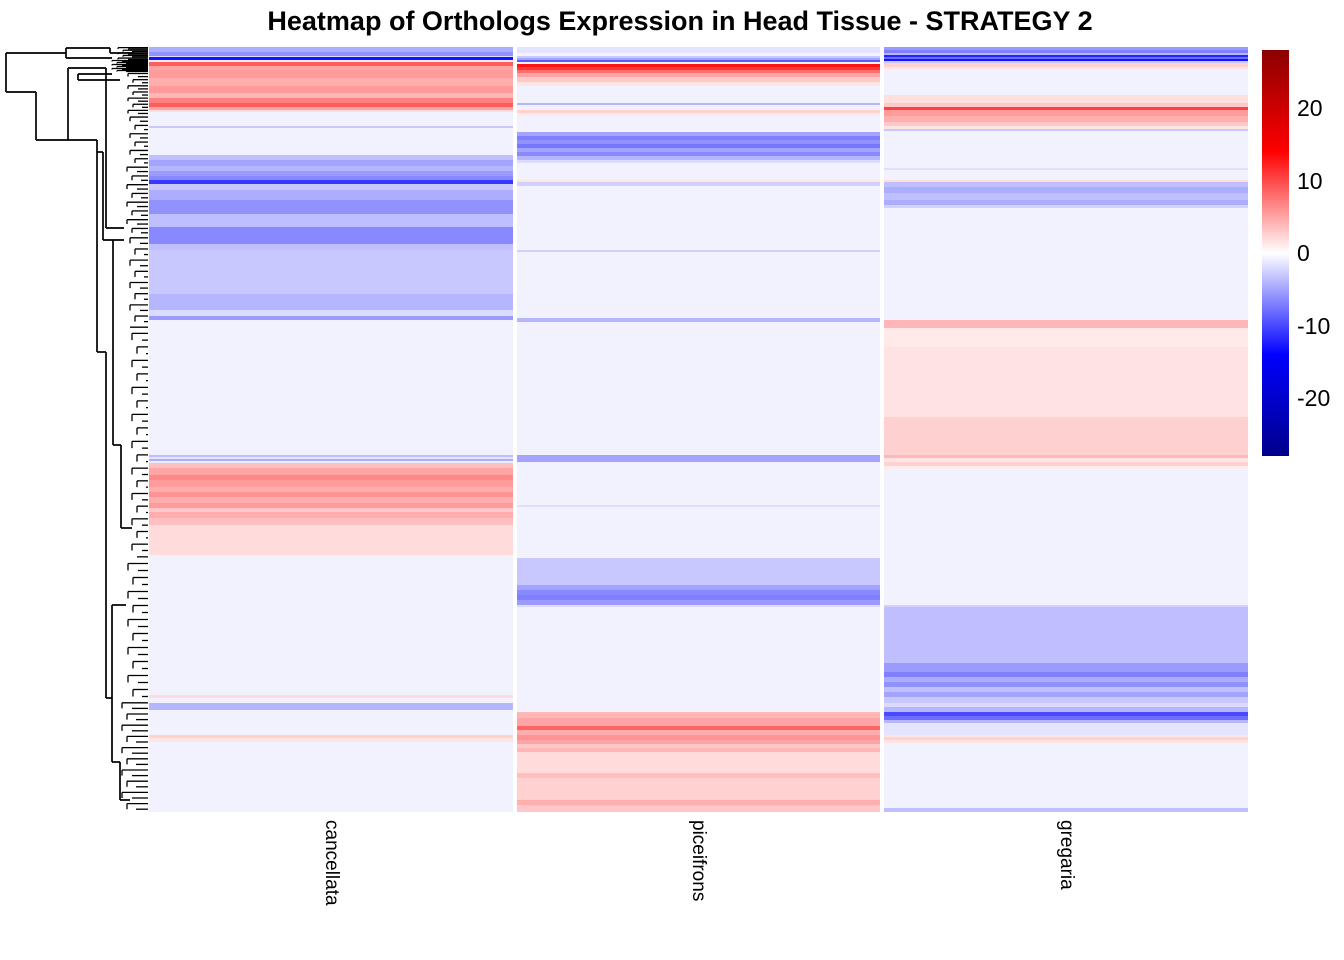 The width and height of the screenshot is (1344, 960). I want to click on color-key-tick-label: -20, so click(1314, 398).